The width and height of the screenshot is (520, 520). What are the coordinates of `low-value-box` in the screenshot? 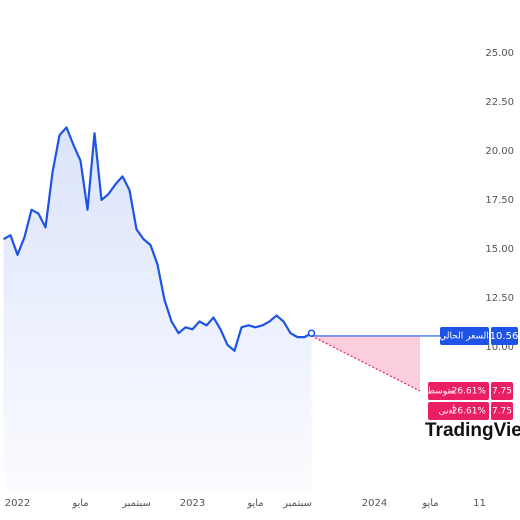 It's located at (502, 411).